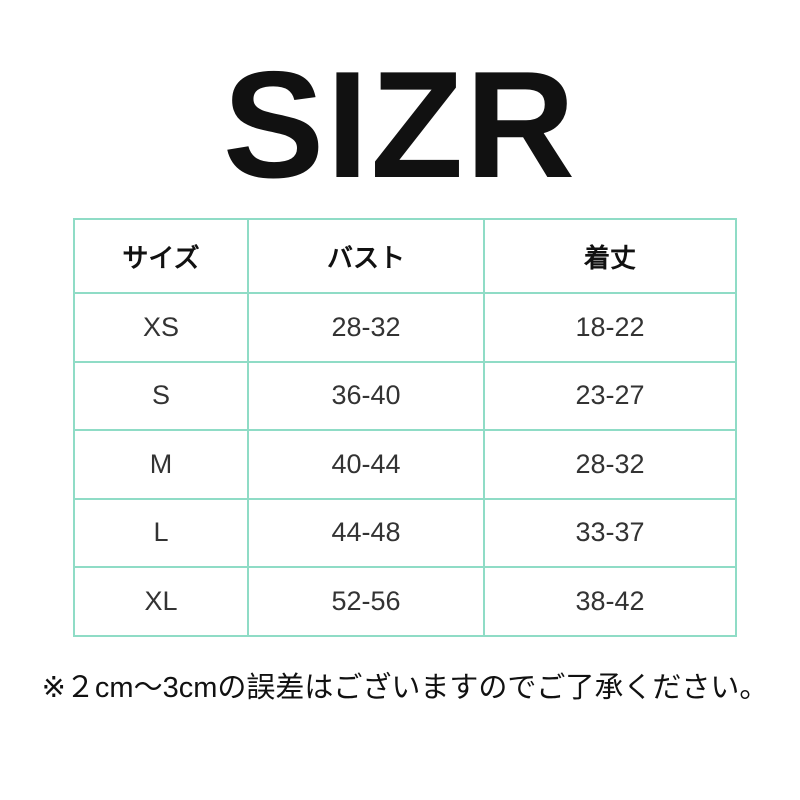  Describe the element at coordinates (160, 327) in the screenshot. I see `cell-size: XS` at that location.